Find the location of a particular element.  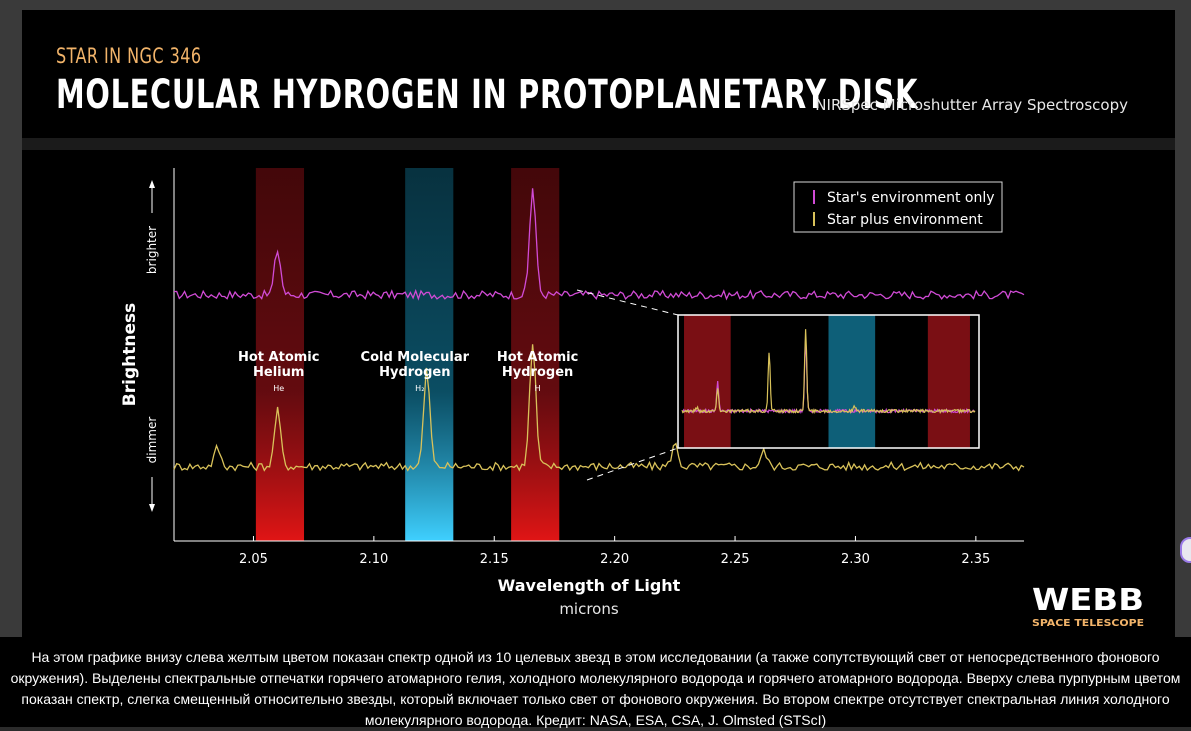

x-tick-label: 2.30 is located at coordinates (855, 559).